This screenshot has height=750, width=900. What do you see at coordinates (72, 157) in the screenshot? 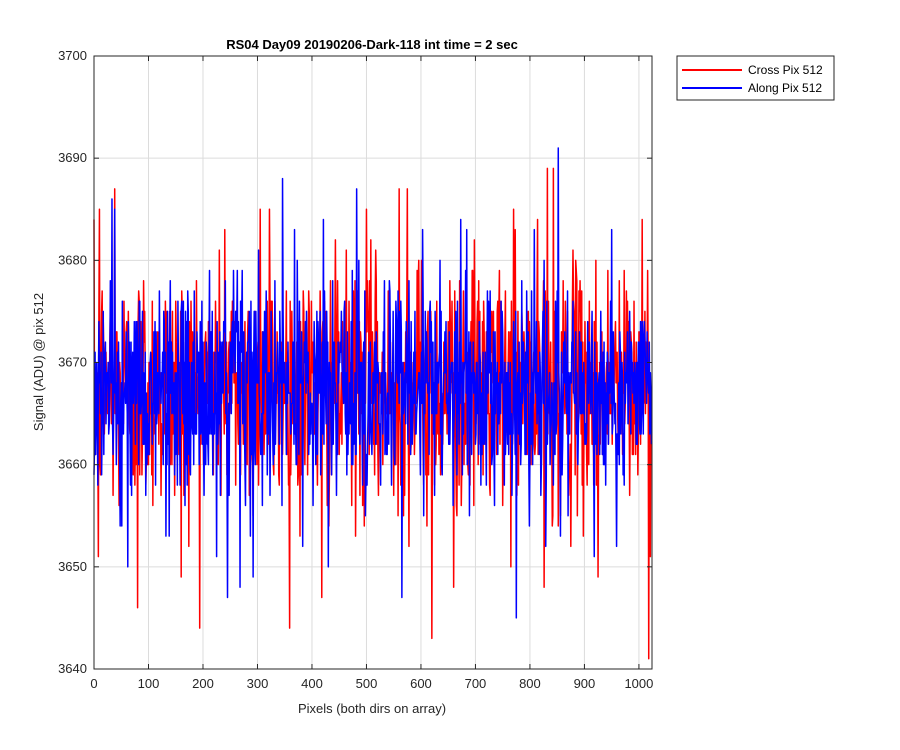
I see `y-tick-label: 3690` at bounding box center [72, 157].